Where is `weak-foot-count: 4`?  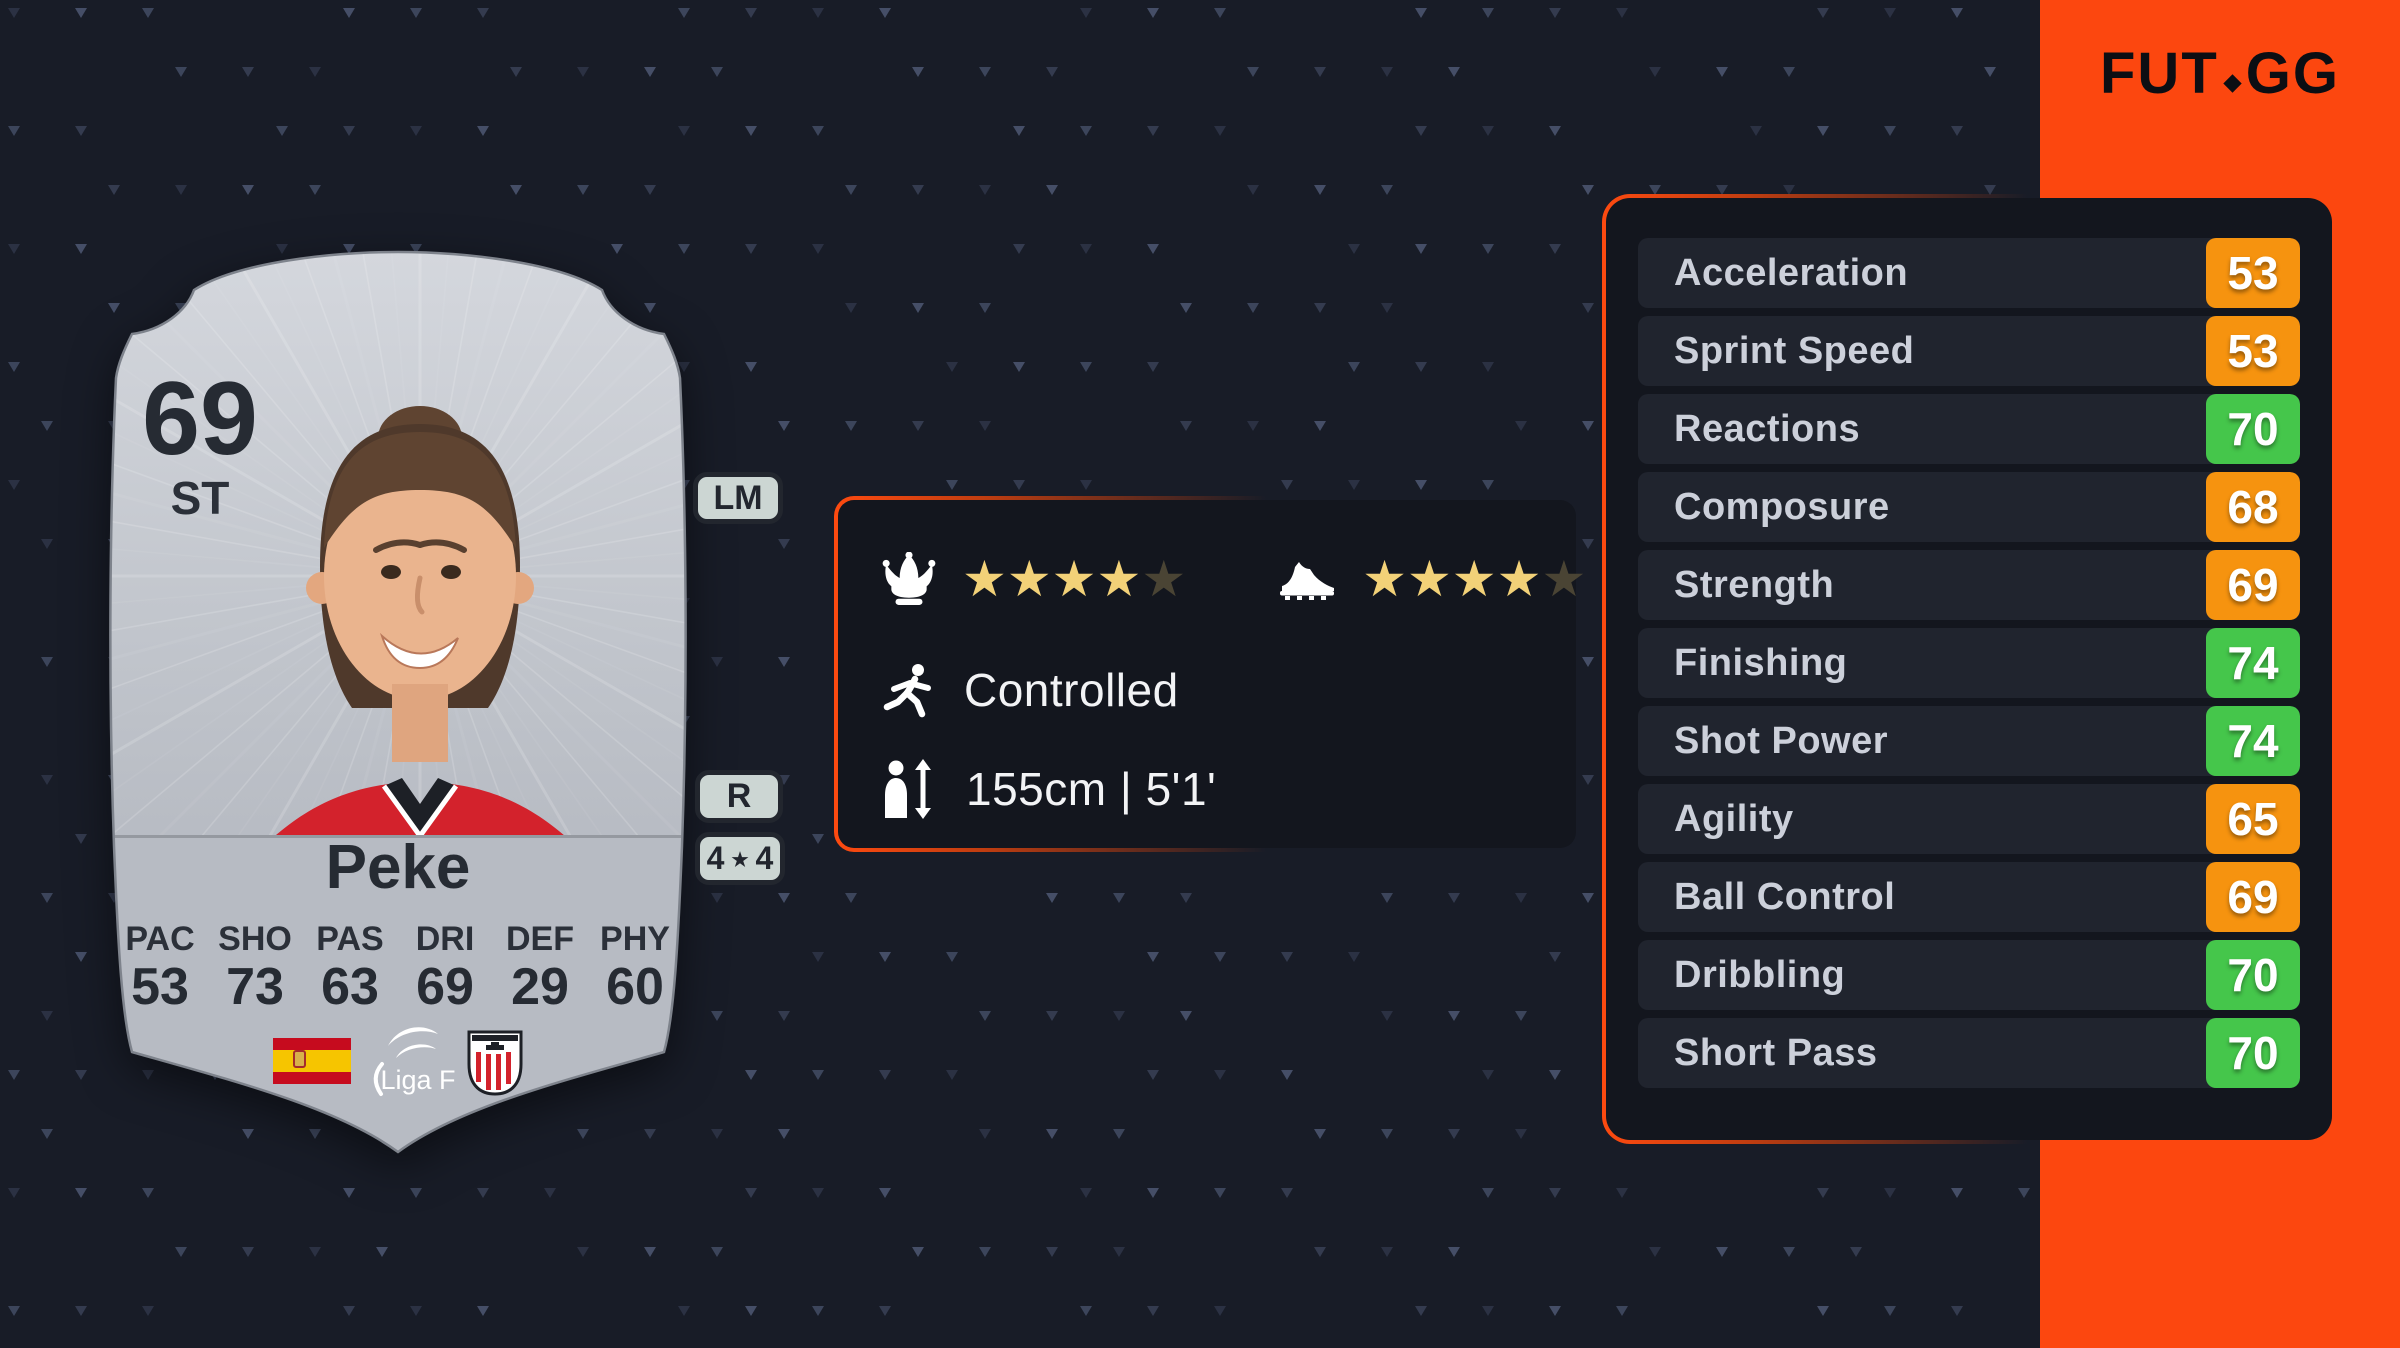
weak-foot-count: 4 is located at coordinates (764, 858).